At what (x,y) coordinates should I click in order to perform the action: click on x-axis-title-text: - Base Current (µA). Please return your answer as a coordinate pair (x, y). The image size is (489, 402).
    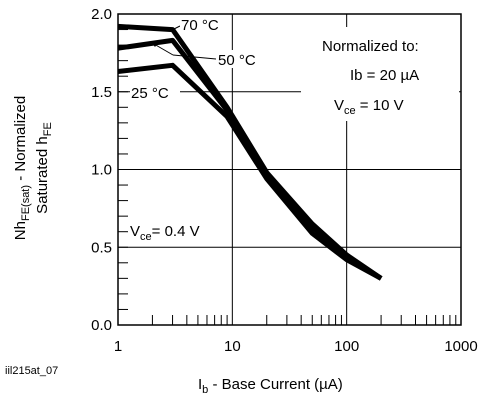
    Looking at the image, I should click on (275, 384).